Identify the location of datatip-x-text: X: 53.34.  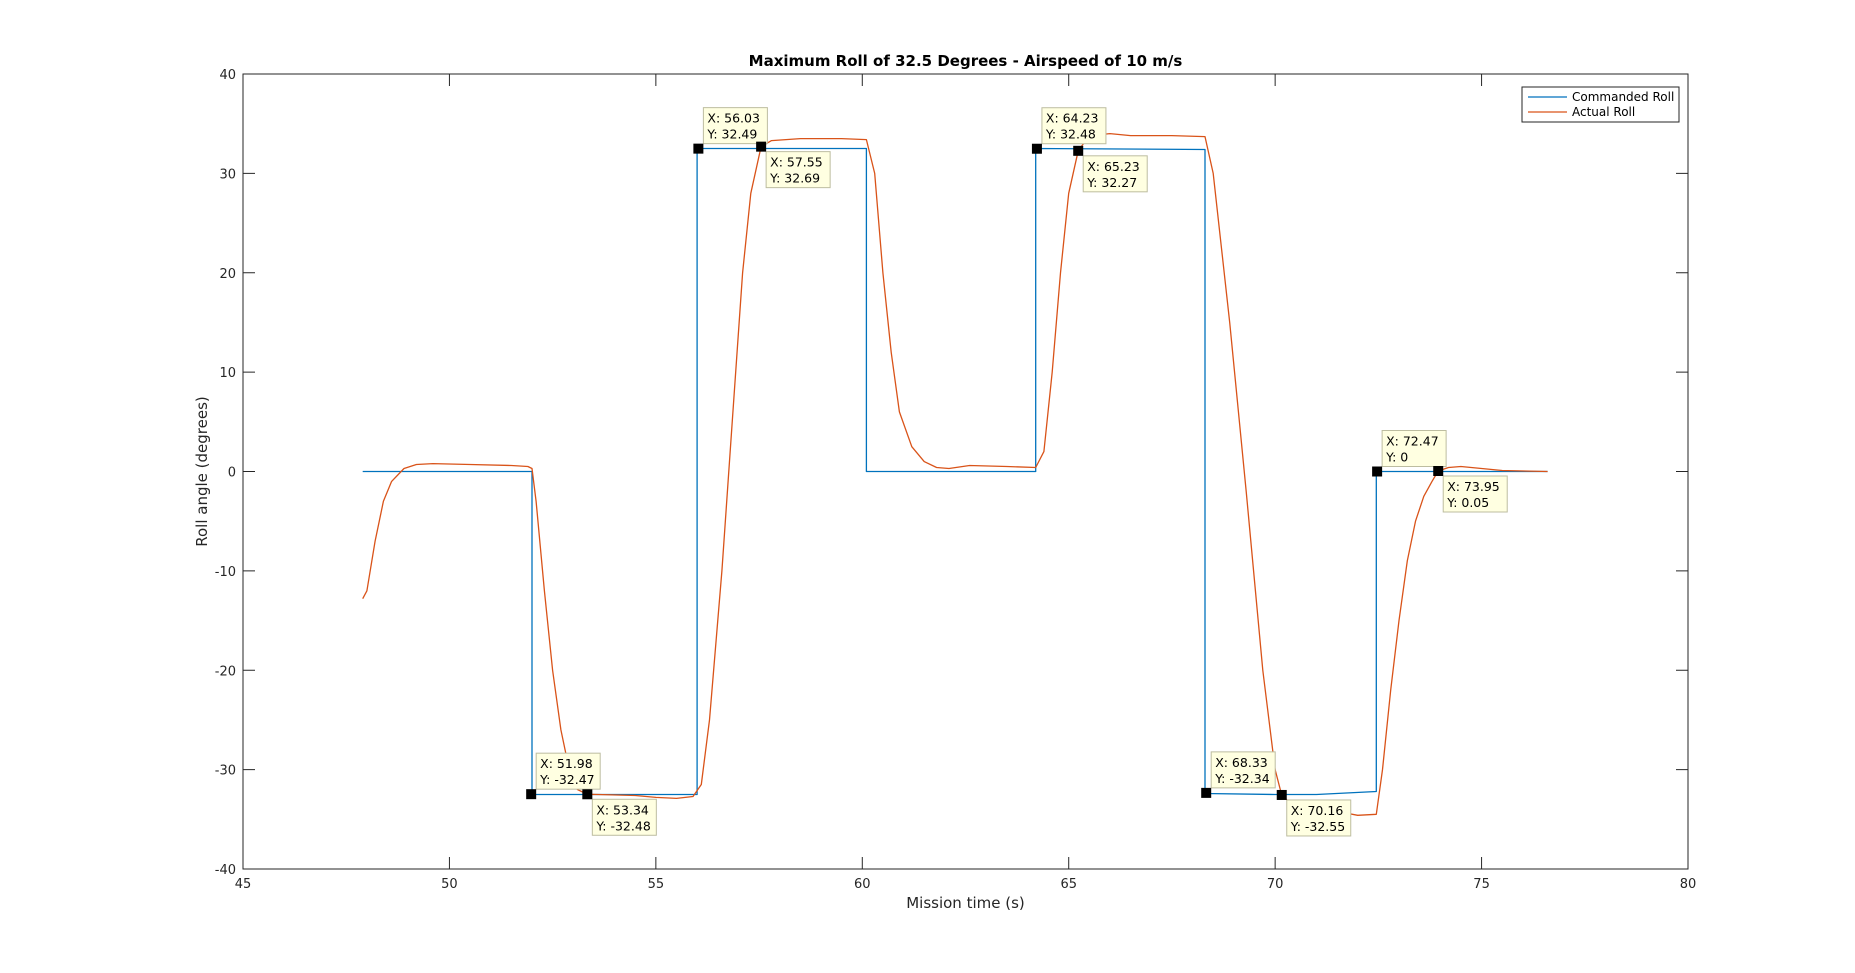
(622, 809).